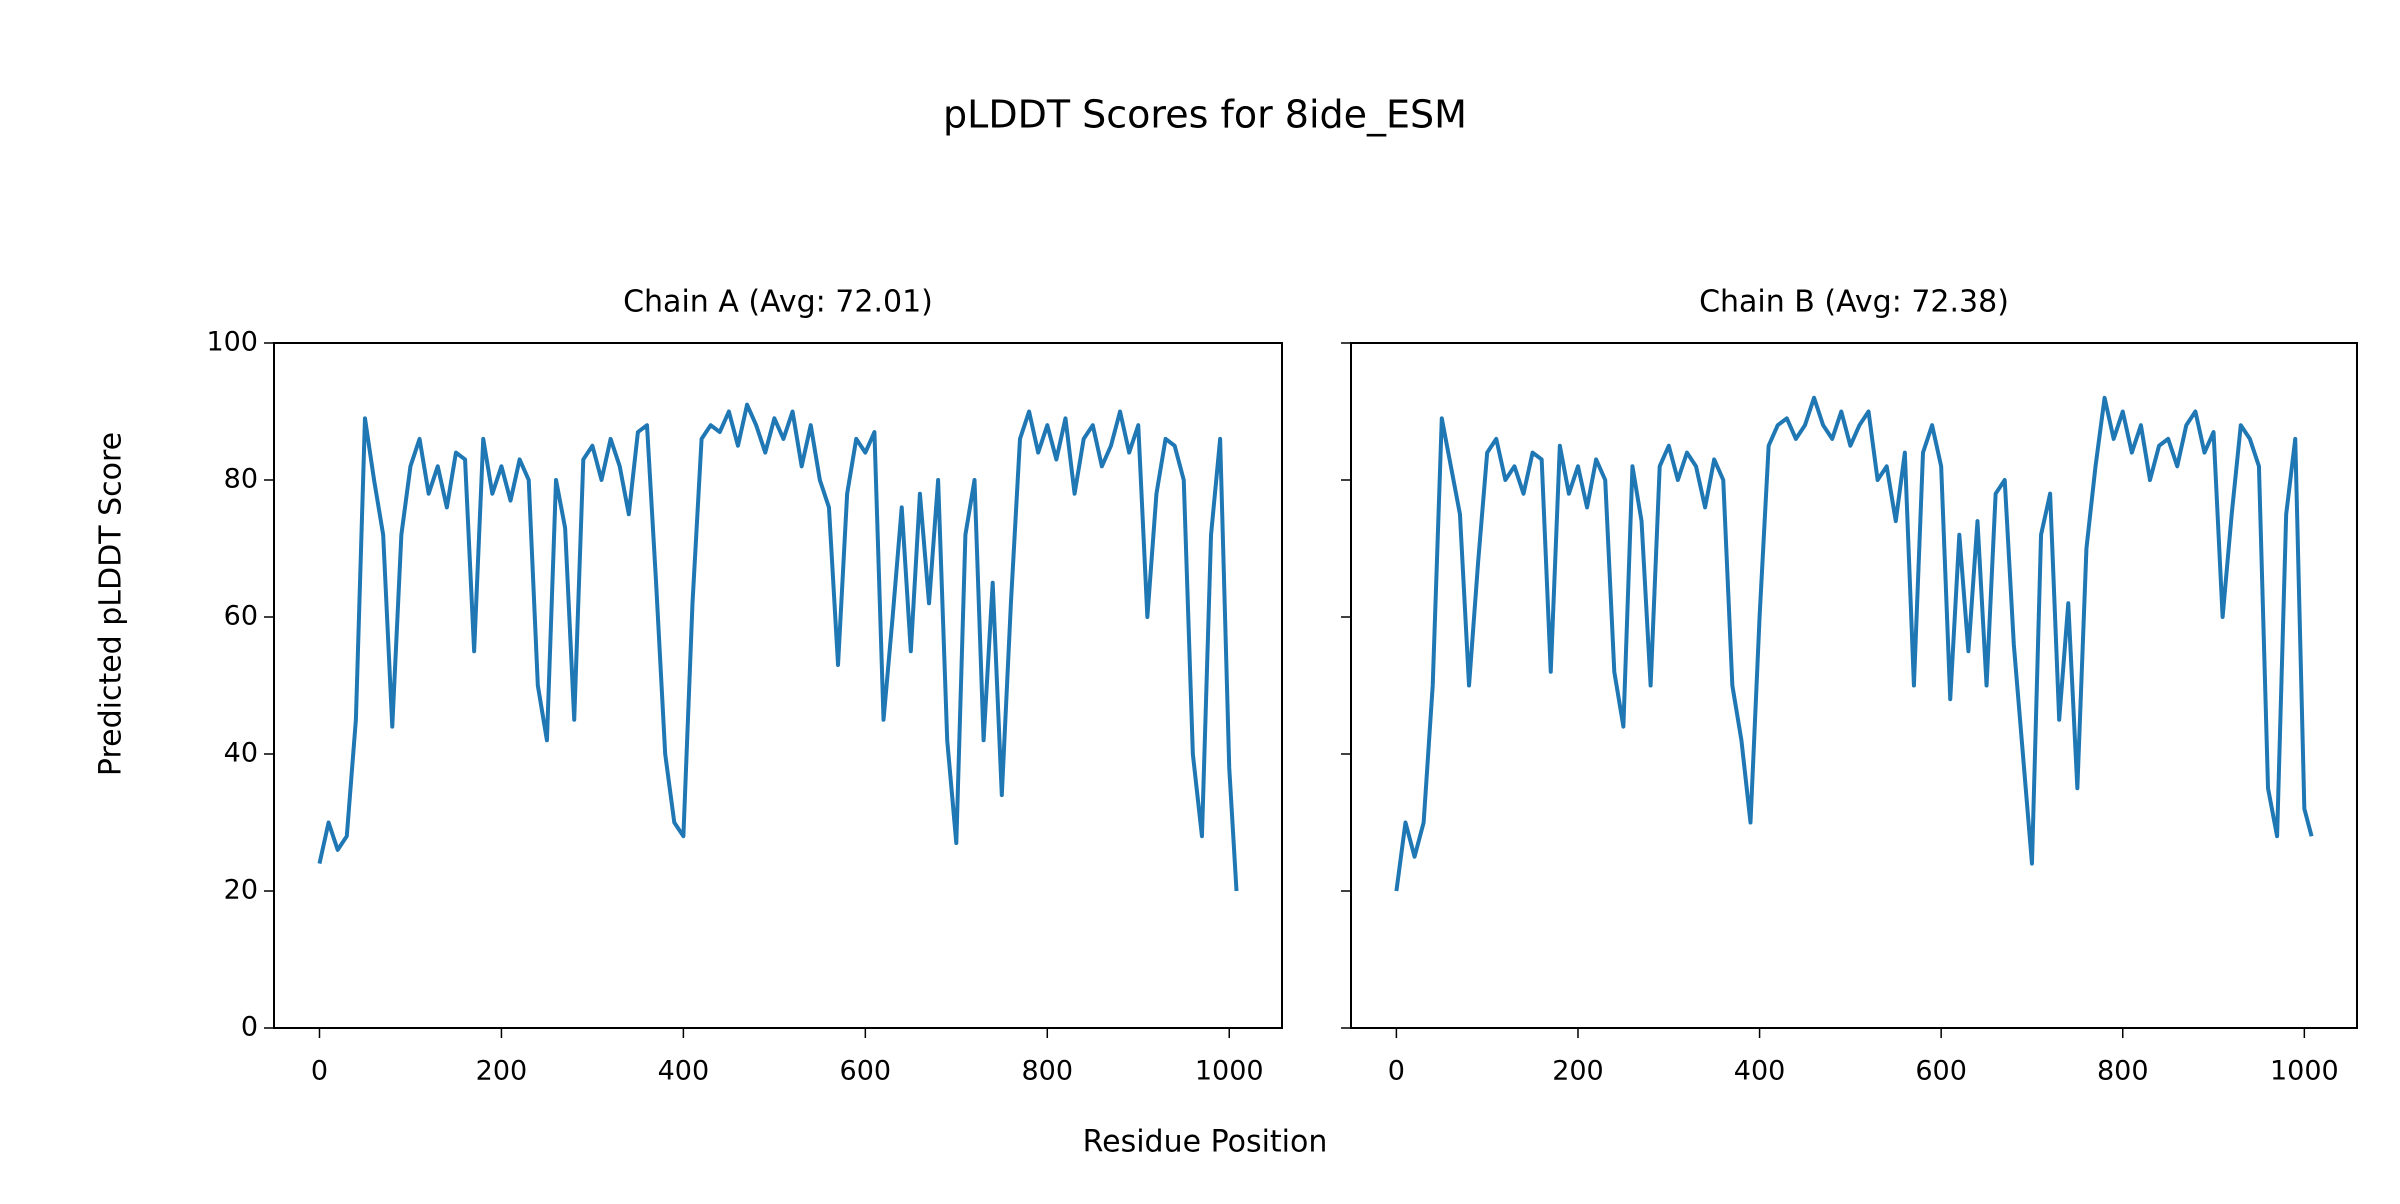 Image resolution: width=2400 pixels, height=1204 pixels. What do you see at coordinates (241, 753) in the screenshot?
I see `y-tick-label: 40` at bounding box center [241, 753].